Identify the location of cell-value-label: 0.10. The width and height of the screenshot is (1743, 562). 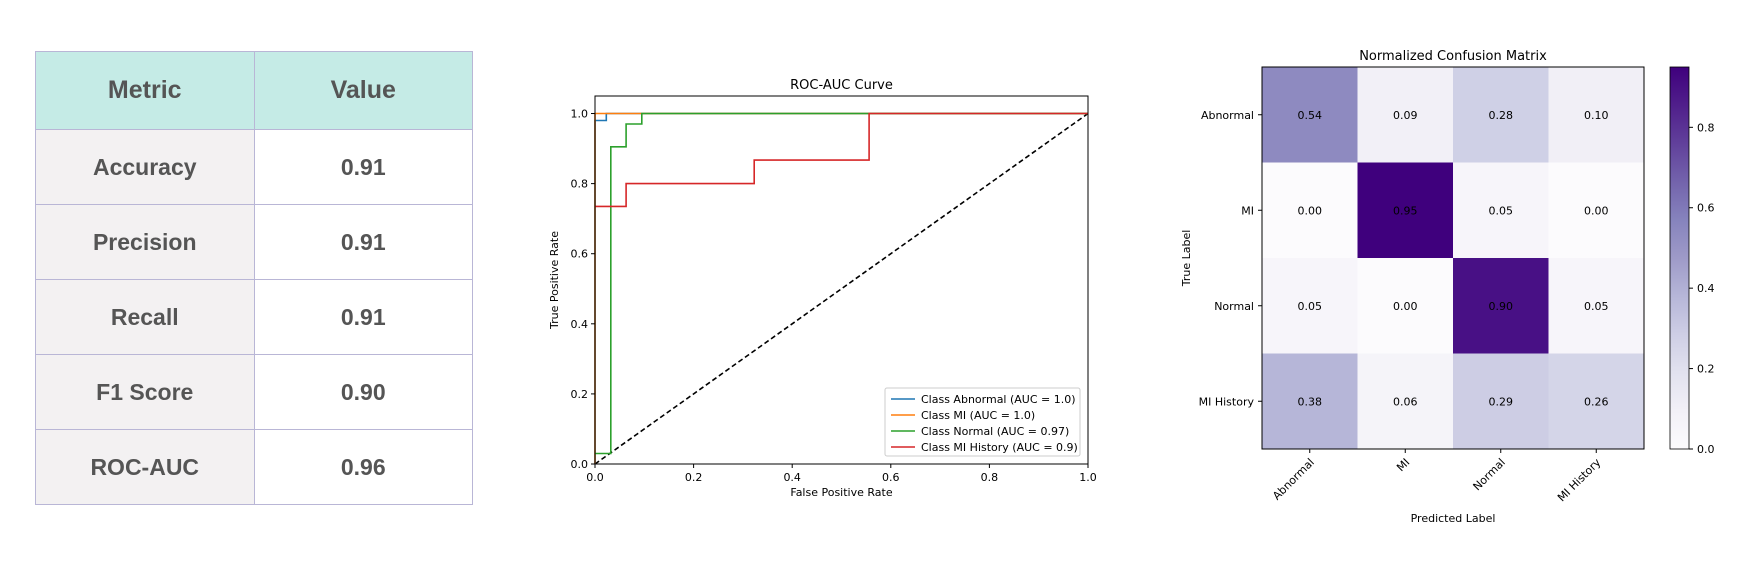
(1596, 115).